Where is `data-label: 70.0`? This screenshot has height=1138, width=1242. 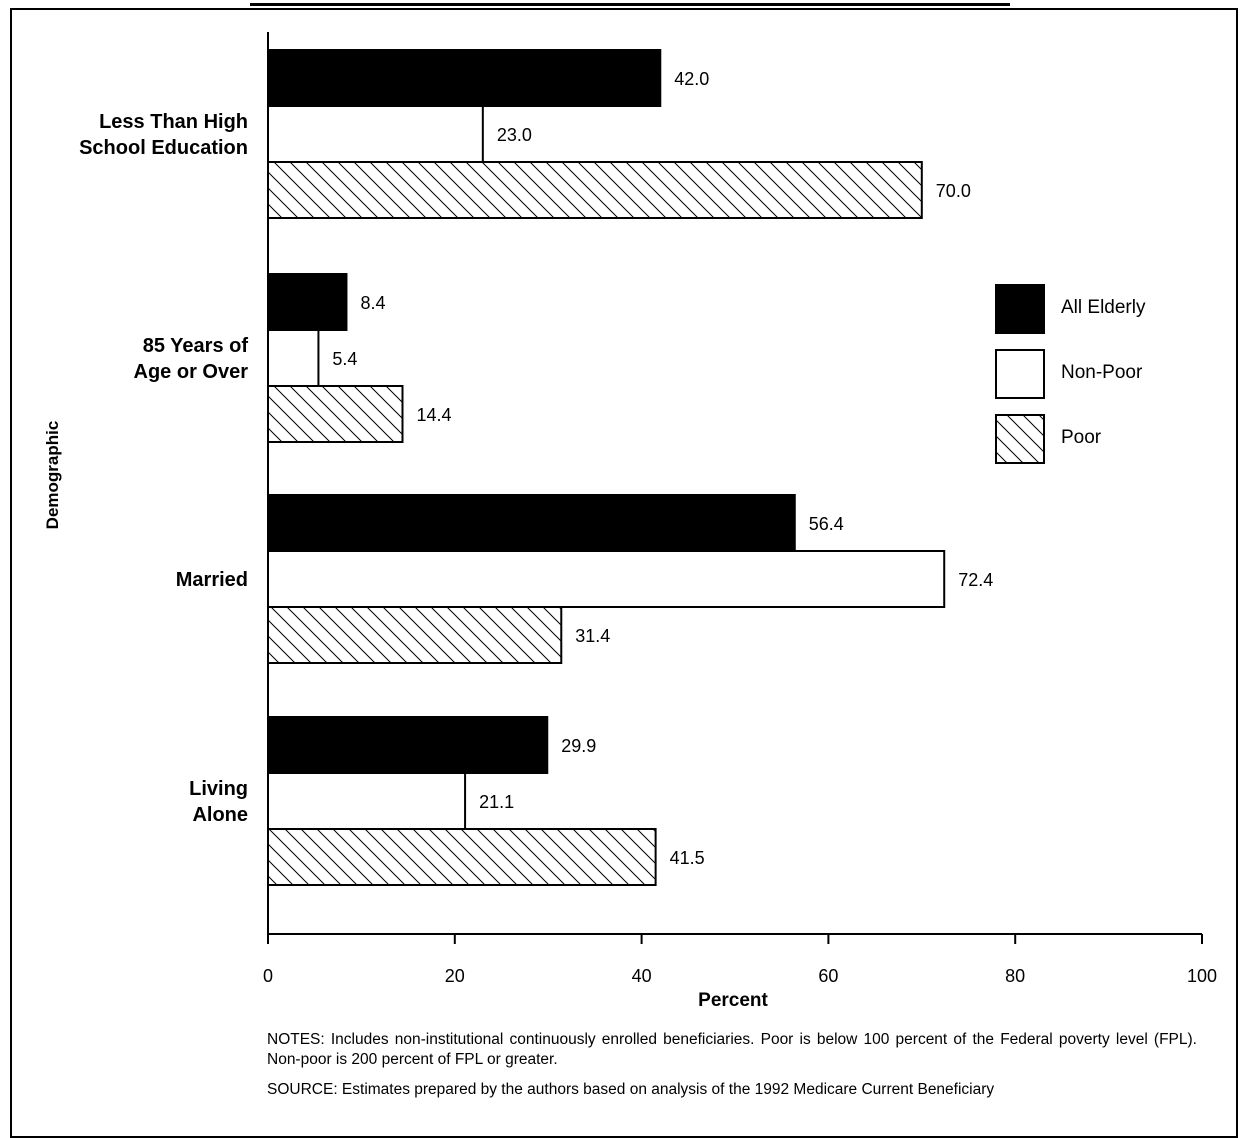 data-label: 70.0 is located at coordinates (953, 191).